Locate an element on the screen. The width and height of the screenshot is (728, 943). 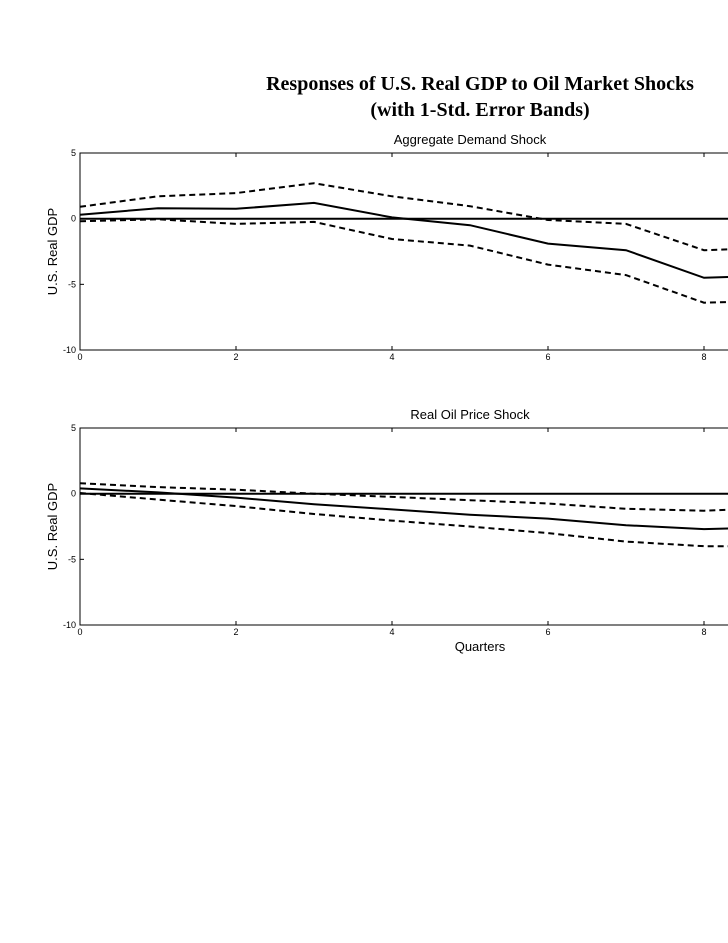
figure-title-line2: (with 1-Std. Error Bands) is located at coordinates (480, 110).